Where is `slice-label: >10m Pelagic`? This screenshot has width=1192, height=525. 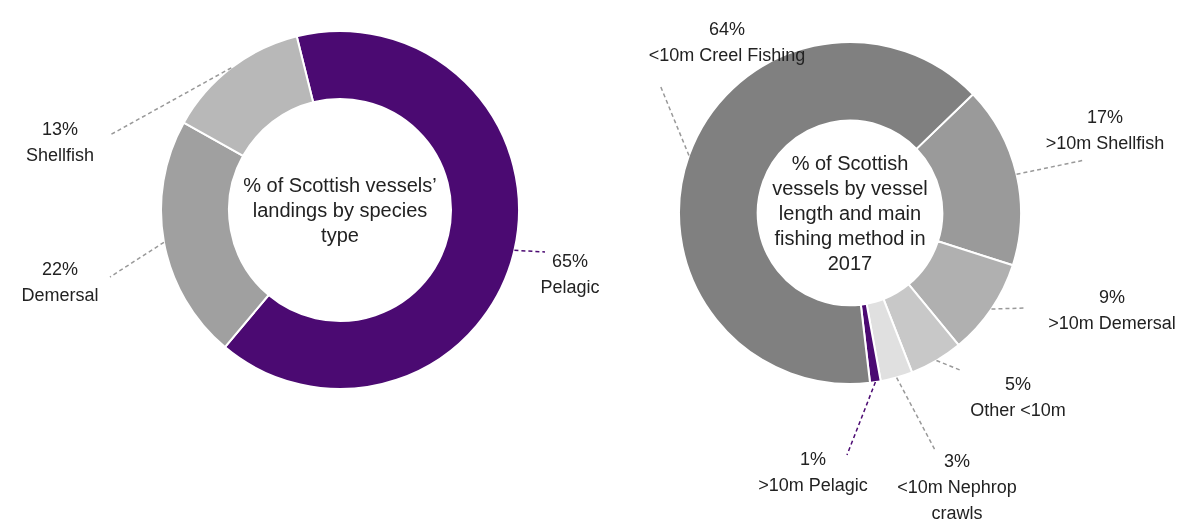 slice-label: >10m Pelagic is located at coordinates (813, 484).